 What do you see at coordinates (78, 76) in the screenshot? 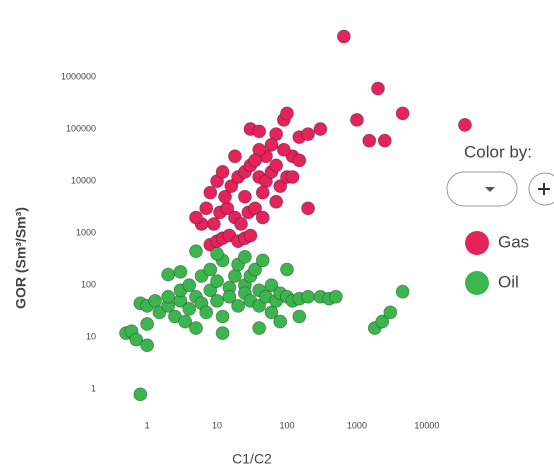
I see `y-tick-label: 1000000` at bounding box center [78, 76].